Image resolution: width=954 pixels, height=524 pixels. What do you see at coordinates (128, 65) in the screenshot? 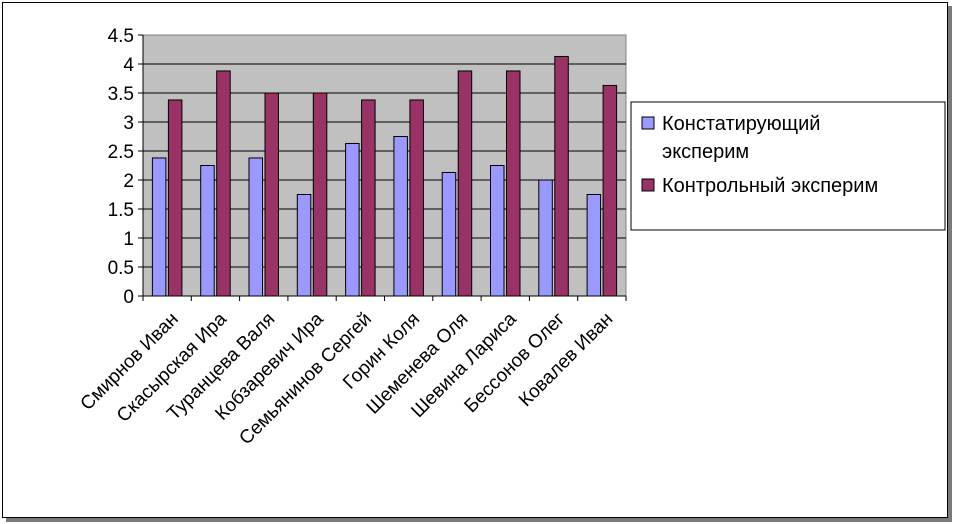
I see `y-tick-label: 4` at bounding box center [128, 65].